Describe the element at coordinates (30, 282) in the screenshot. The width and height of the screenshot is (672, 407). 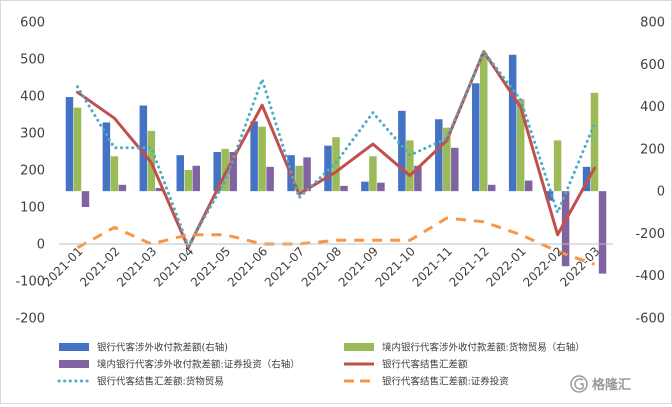
I see `y-left-tick-label: -100` at that location.